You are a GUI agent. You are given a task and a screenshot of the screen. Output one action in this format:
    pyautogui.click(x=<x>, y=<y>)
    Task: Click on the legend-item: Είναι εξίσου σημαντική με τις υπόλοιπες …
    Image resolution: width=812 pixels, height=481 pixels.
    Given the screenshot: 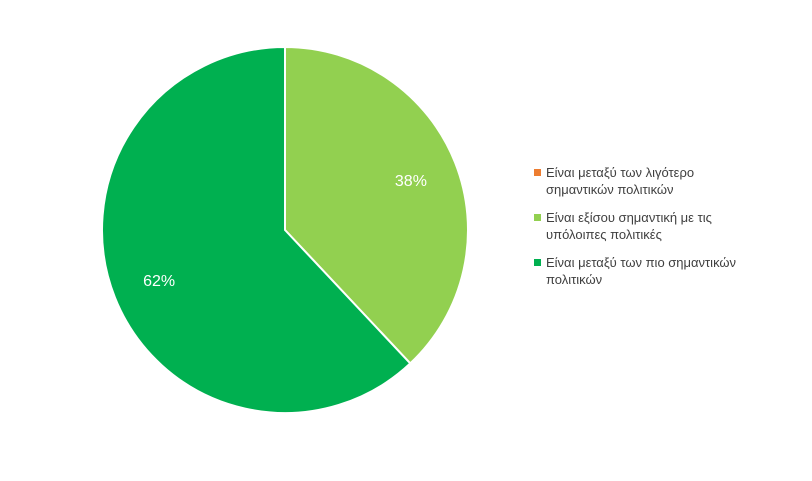 What is the action you would take?
    pyautogui.click(x=654, y=226)
    